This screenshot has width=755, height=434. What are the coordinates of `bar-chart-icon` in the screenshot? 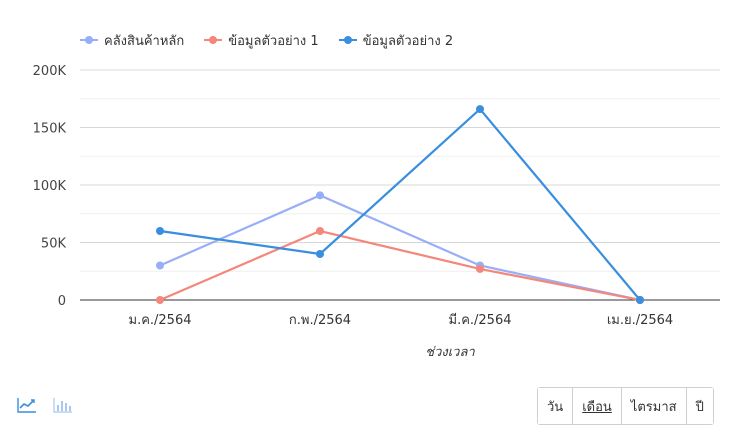 It's located at (63, 405).